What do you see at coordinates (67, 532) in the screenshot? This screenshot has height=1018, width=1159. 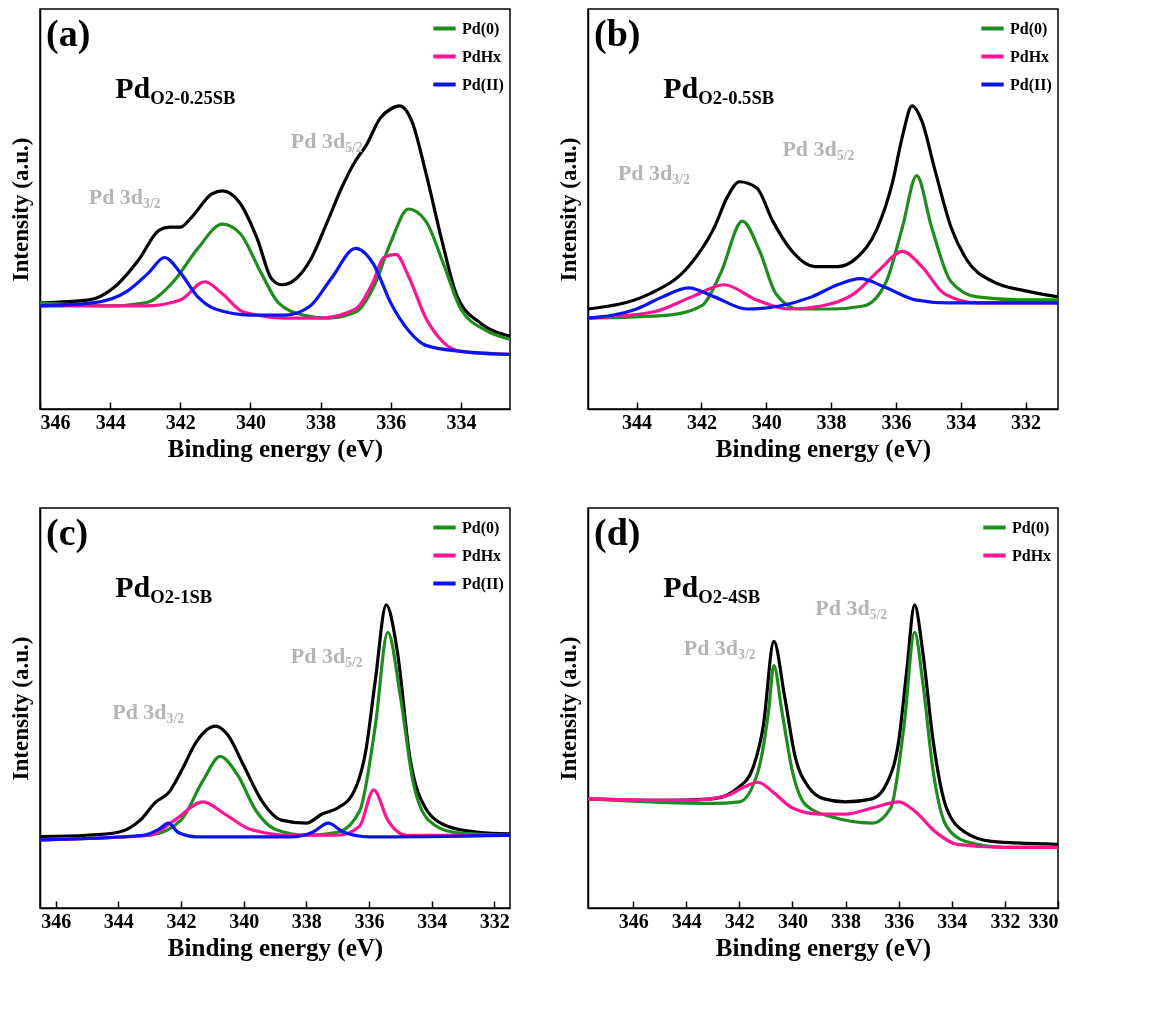 I see `chart-title: (c)` at bounding box center [67, 532].